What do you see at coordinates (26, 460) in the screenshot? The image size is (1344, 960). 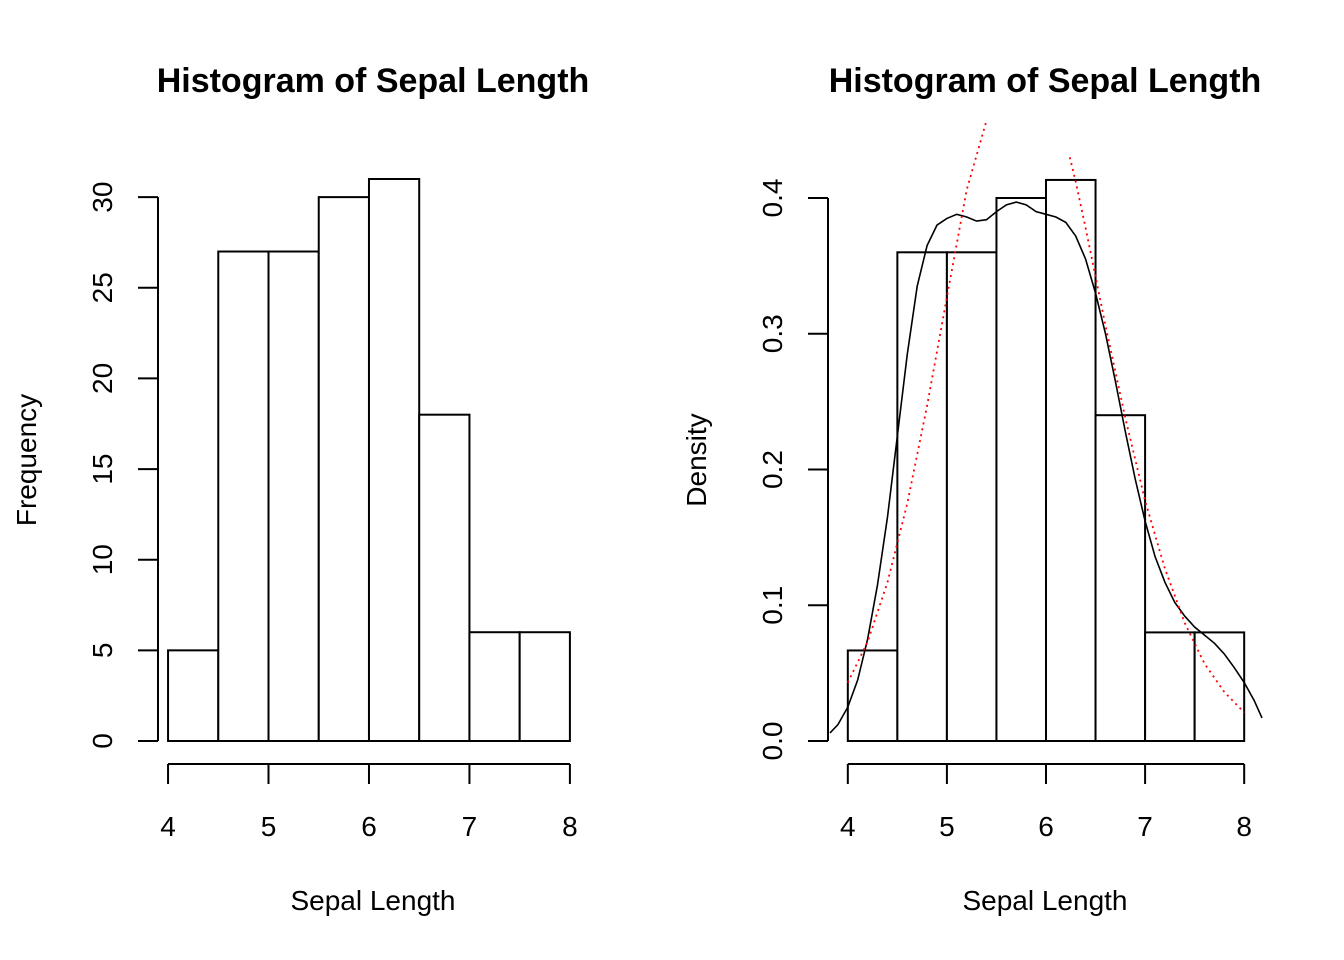 I see `y-axis-label: Frequency` at bounding box center [26, 460].